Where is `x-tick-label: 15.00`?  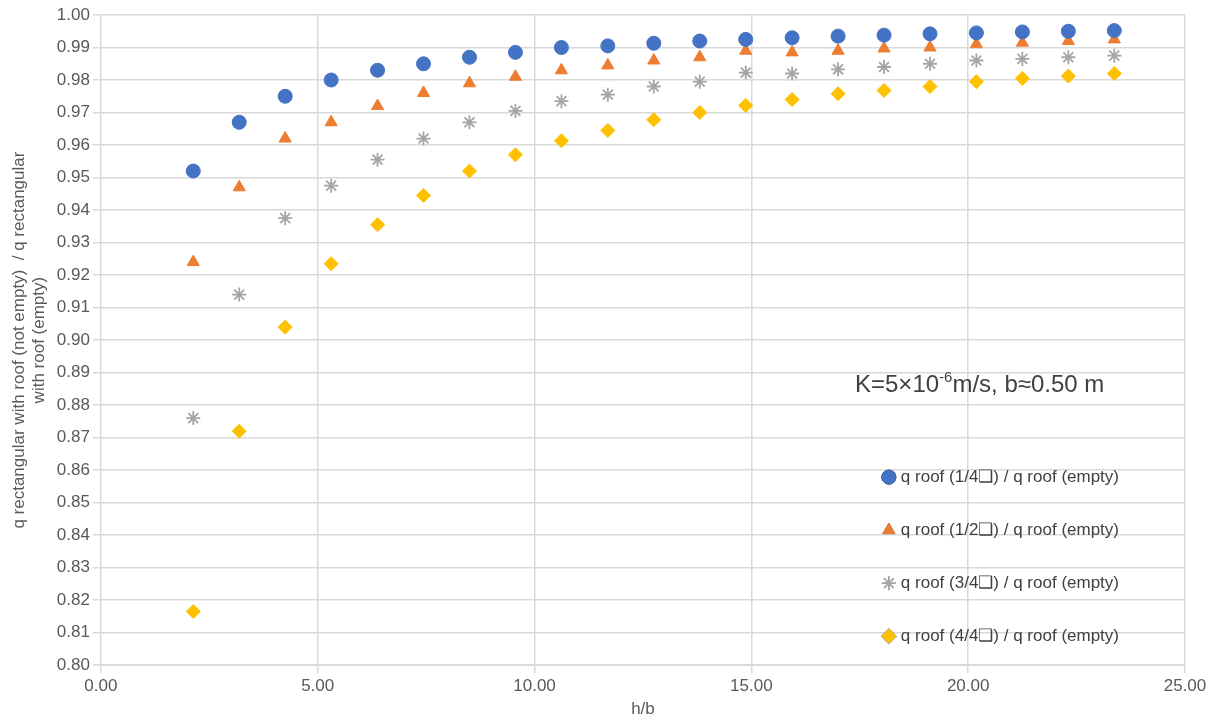
x-tick-label: 15.00 is located at coordinates (751, 686).